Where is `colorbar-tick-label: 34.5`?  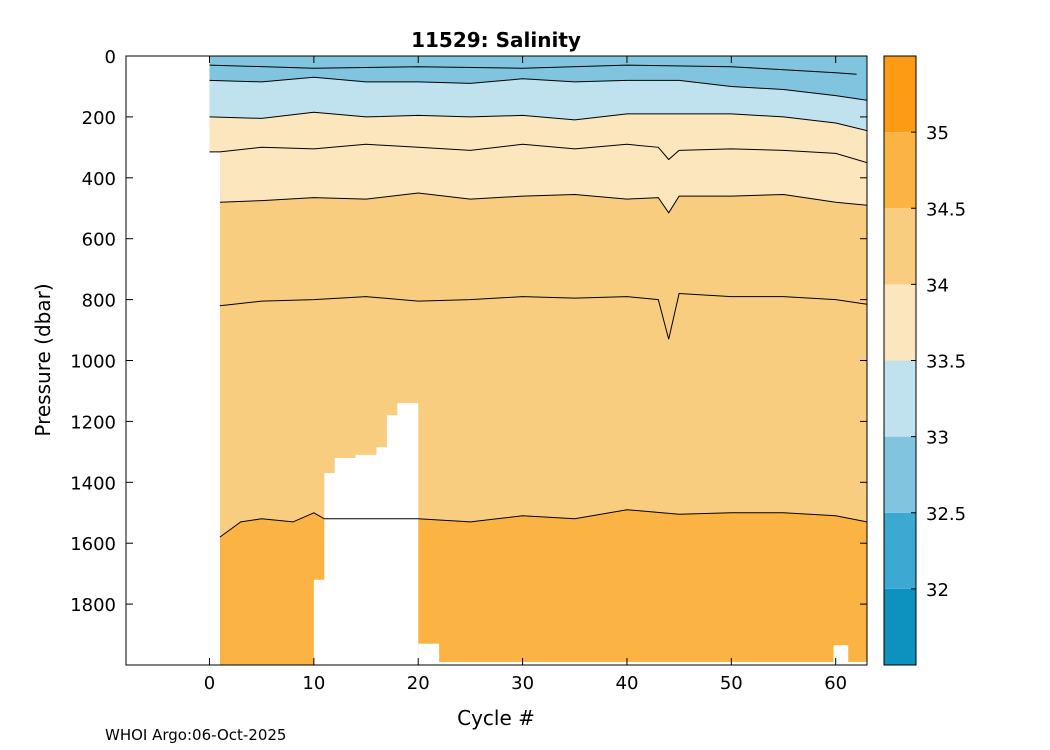 colorbar-tick-label: 34.5 is located at coordinates (946, 209).